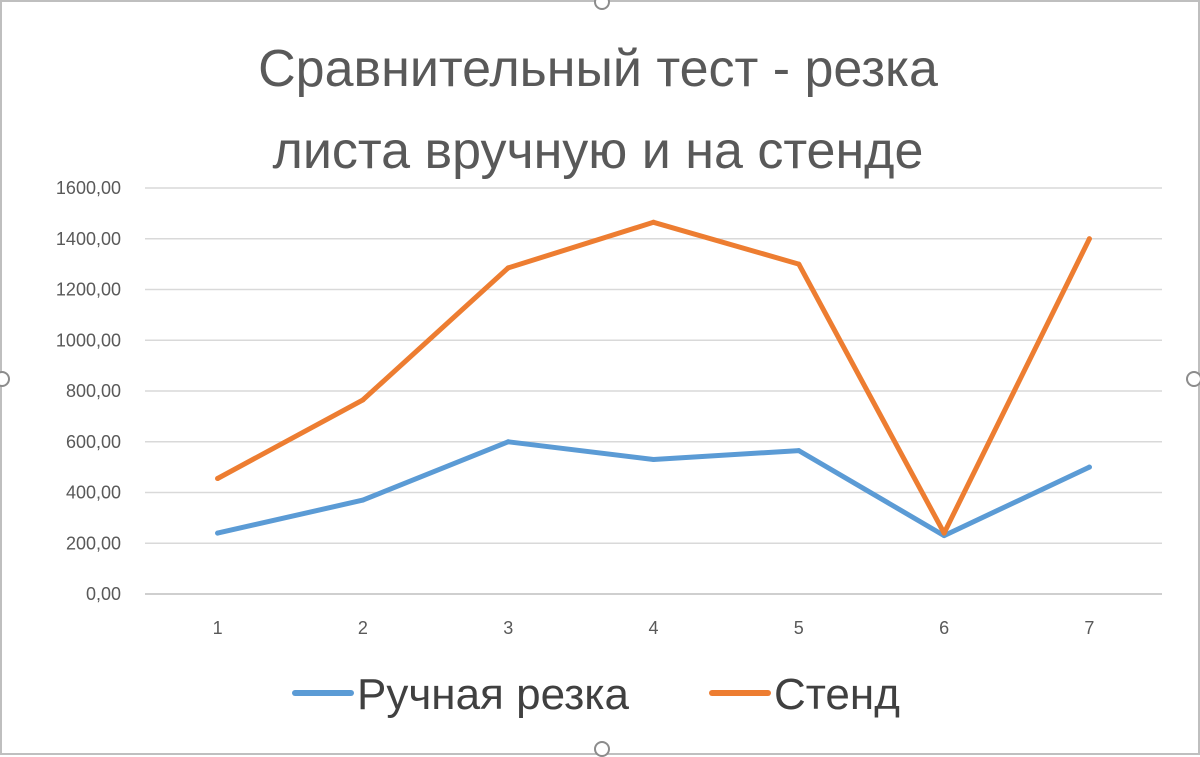 This screenshot has height=757, width=1200. What do you see at coordinates (103, 594) in the screenshot?
I see `y-tick-label: 0,00` at bounding box center [103, 594].